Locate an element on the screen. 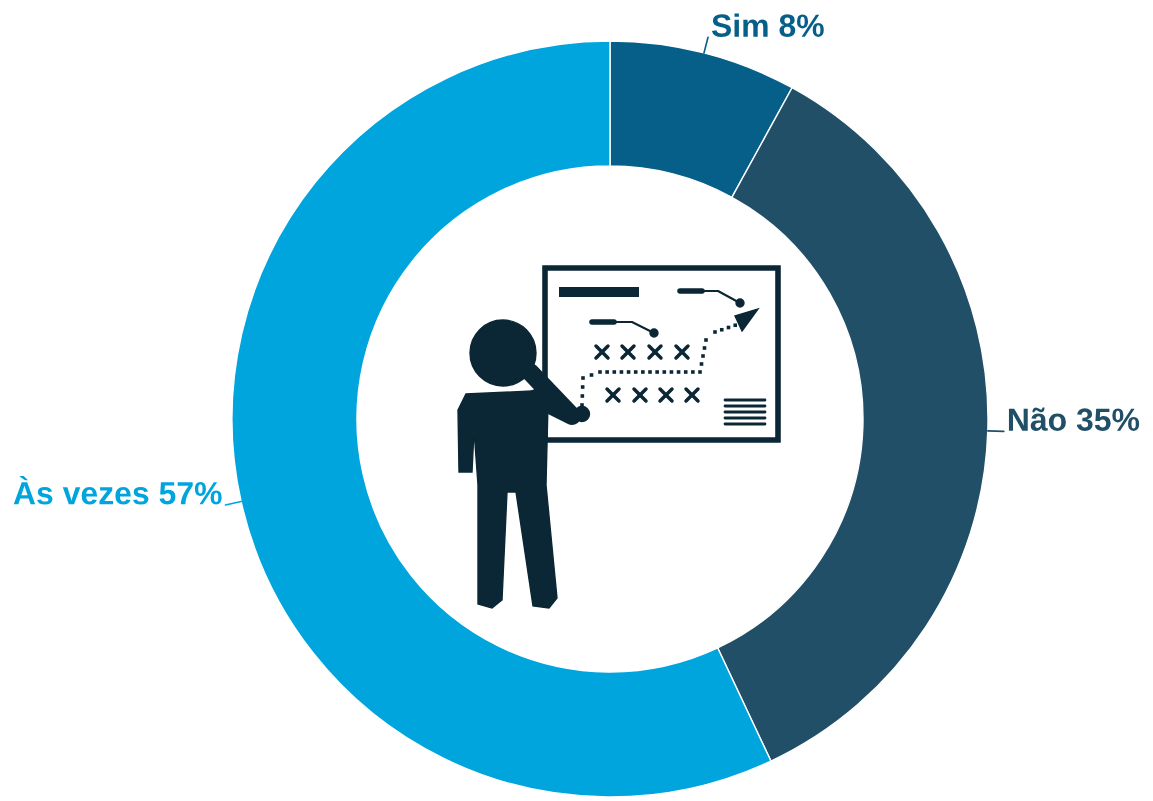 This screenshot has width=1153, height=801. slice-label: Sim 8% is located at coordinates (767, 25).